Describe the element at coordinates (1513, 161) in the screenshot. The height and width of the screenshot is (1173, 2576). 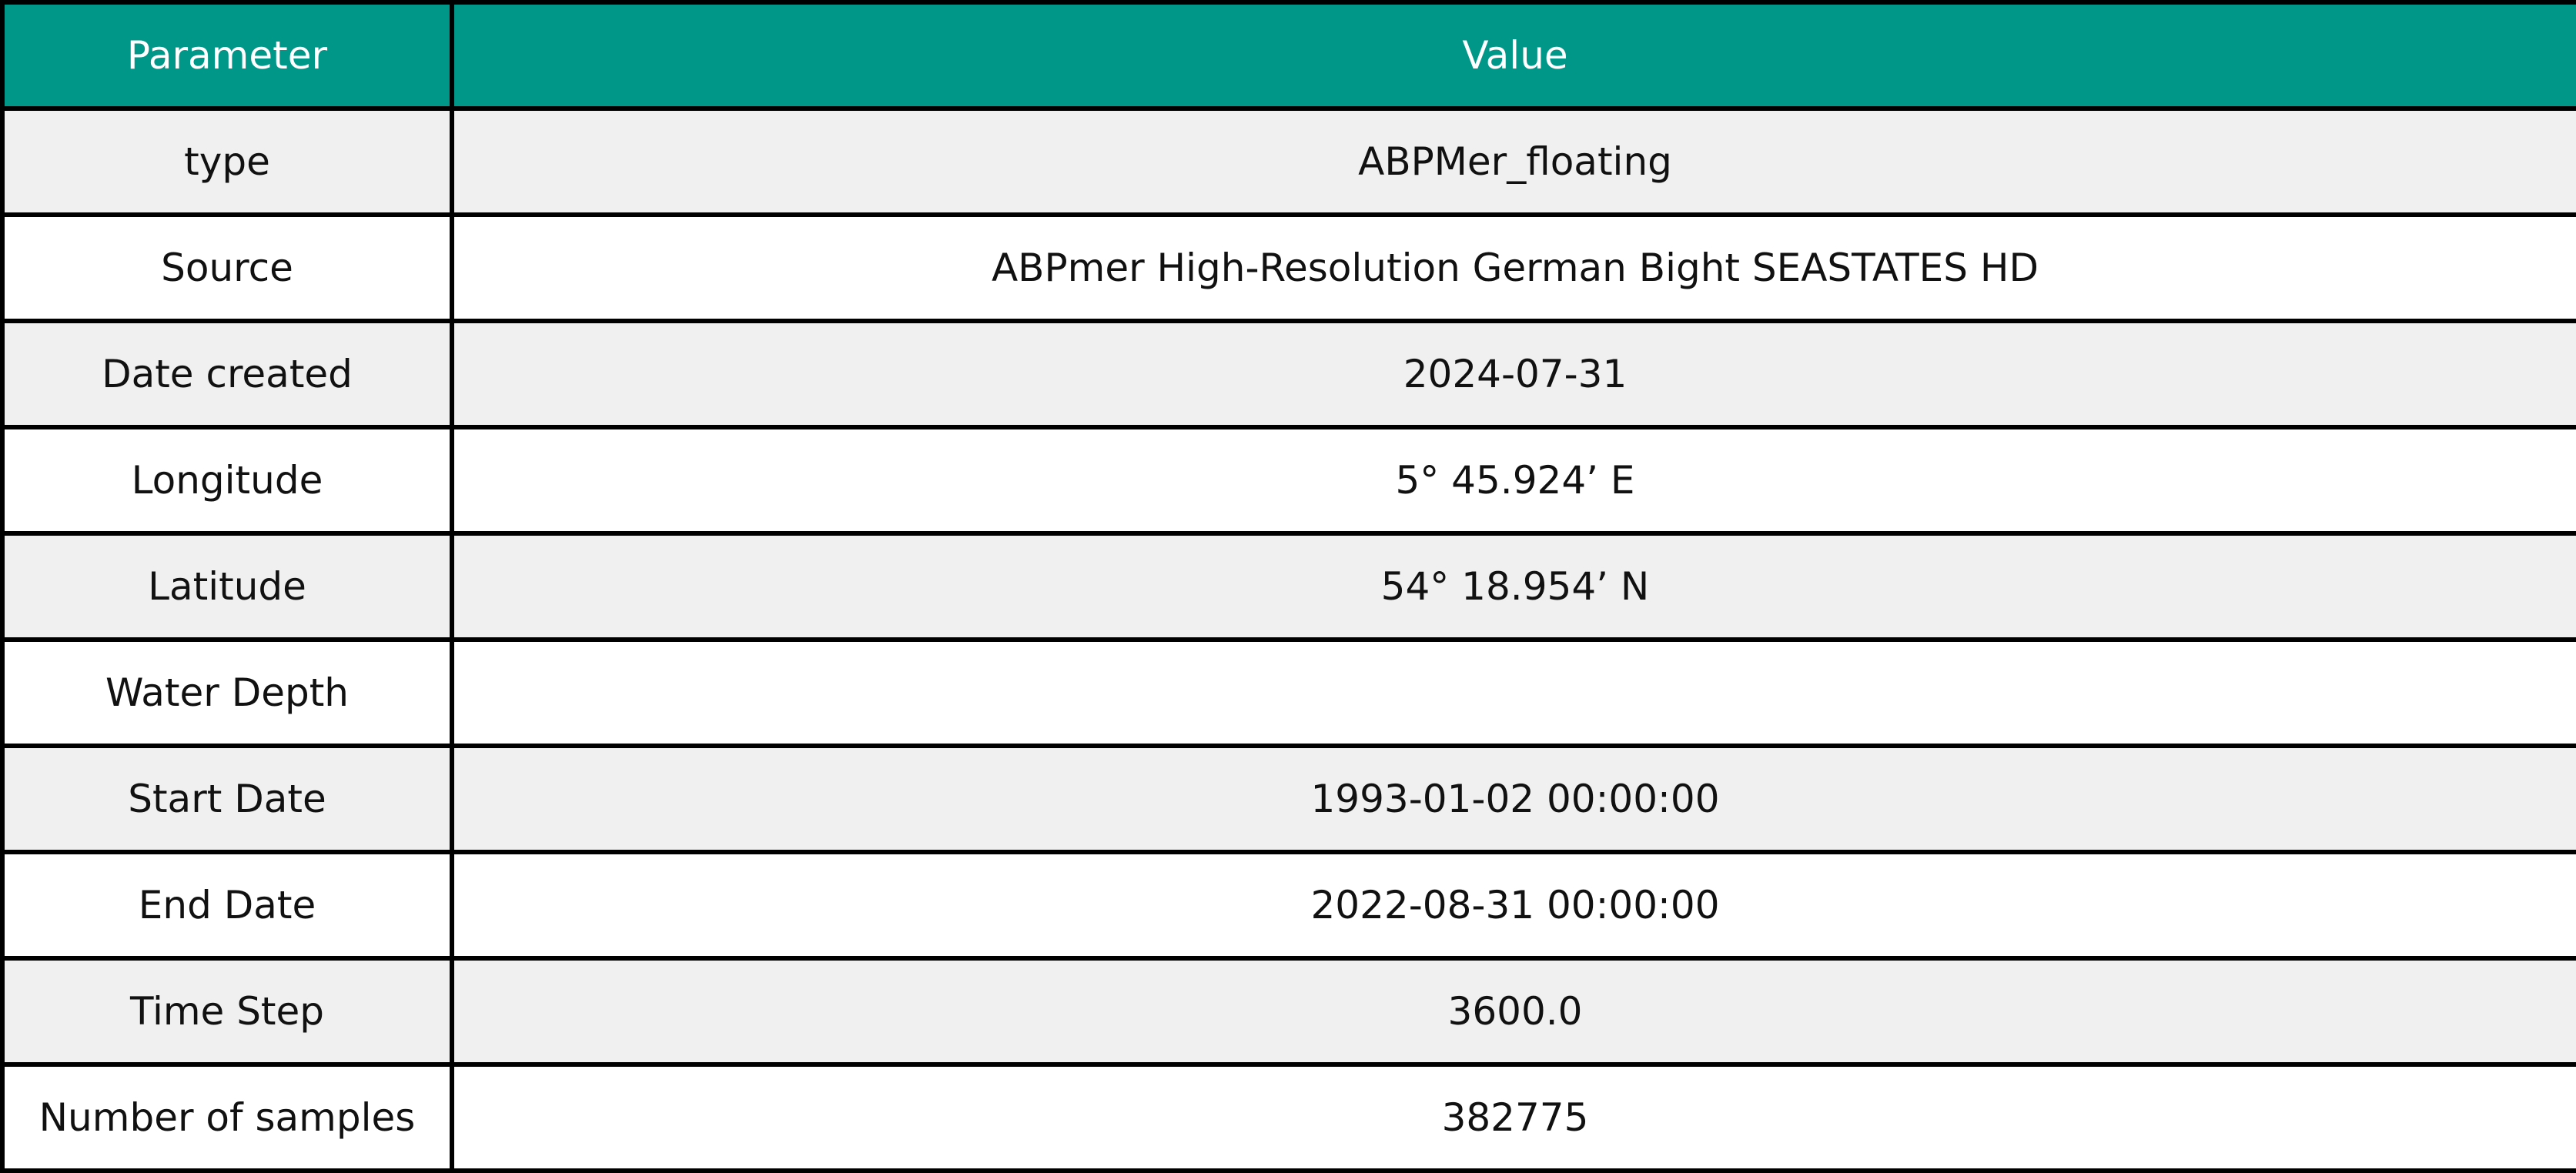
I see `value-cell: ABPMer_floating` at that location.